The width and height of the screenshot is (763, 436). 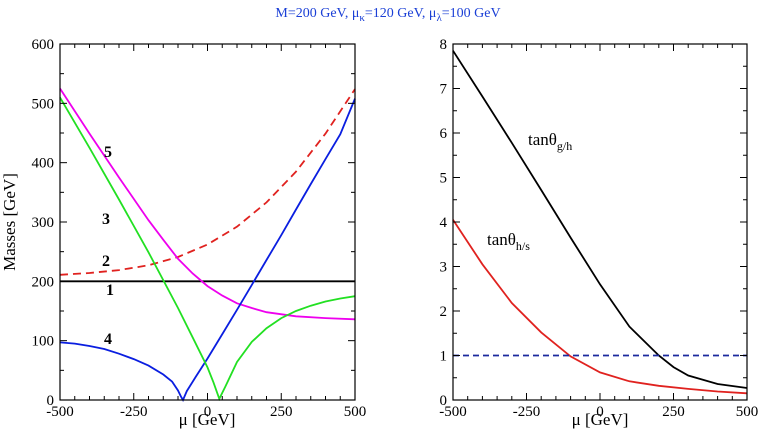 I want to click on right-x-tick-label: -500, so click(x=453, y=412).